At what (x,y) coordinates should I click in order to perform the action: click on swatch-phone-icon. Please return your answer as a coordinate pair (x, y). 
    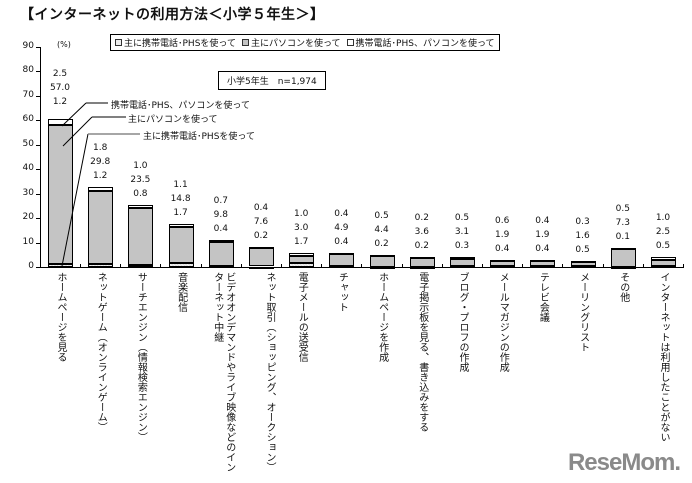
    Looking at the image, I should click on (118, 42).